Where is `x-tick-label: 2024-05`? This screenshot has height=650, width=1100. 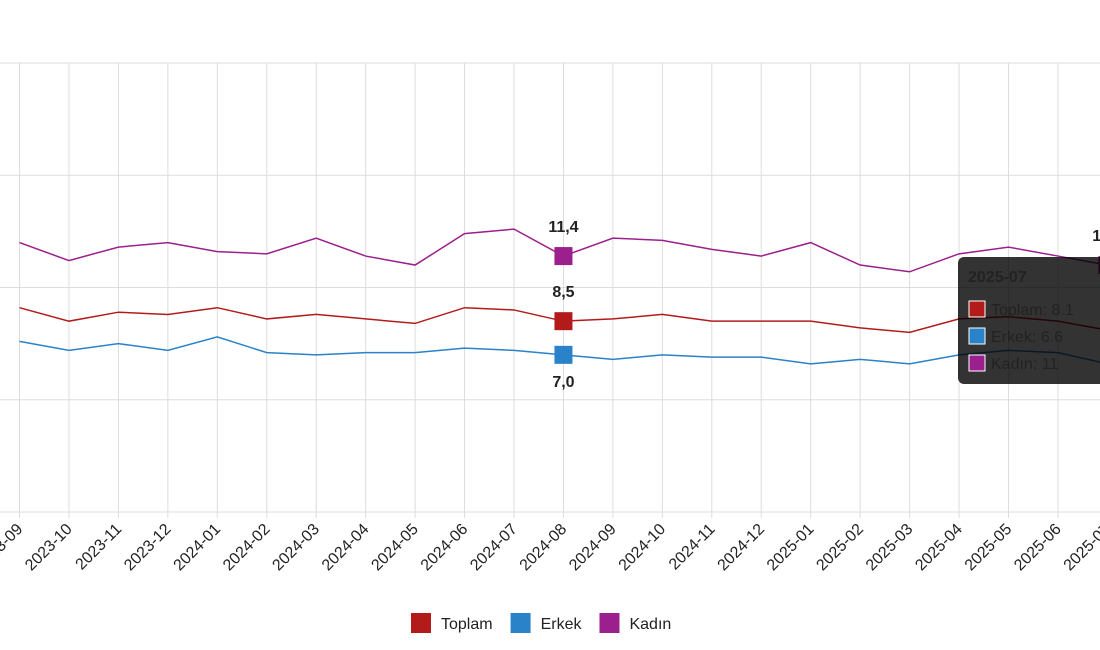 x-tick-label: 2024-05 is located at coordinates (395, 548).